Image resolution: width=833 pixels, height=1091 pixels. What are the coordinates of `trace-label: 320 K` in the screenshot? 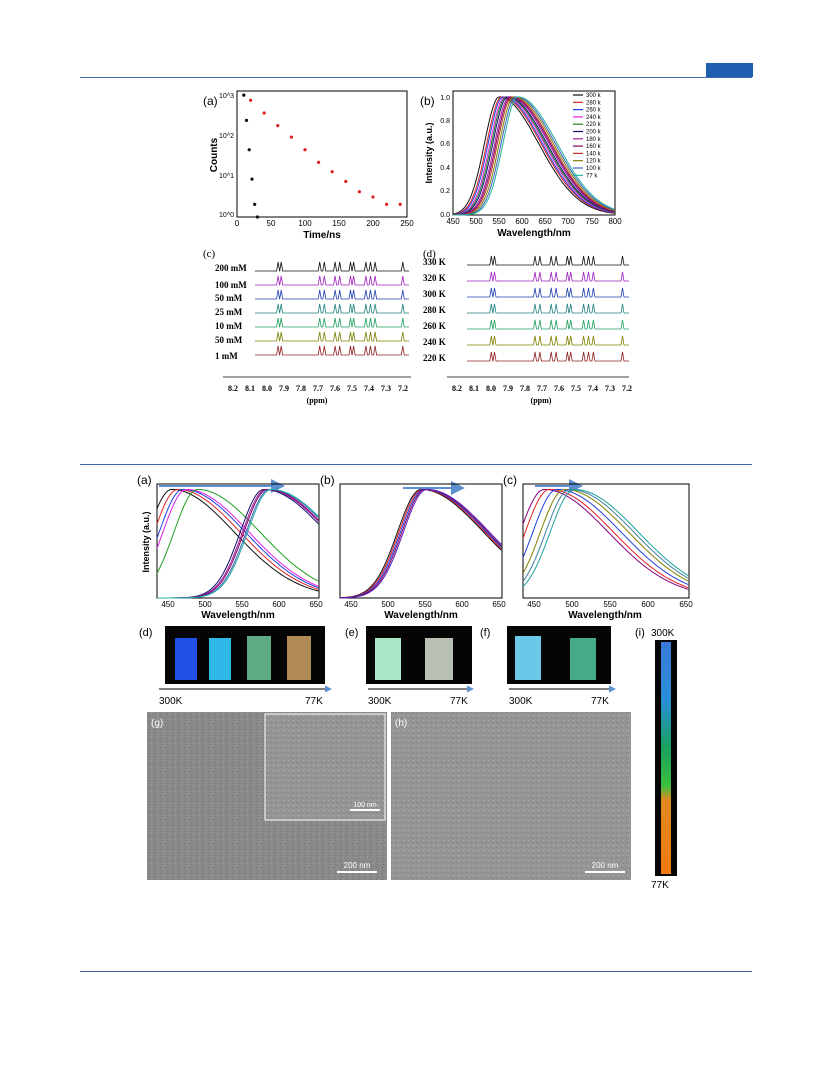 It's located at (434, 278).